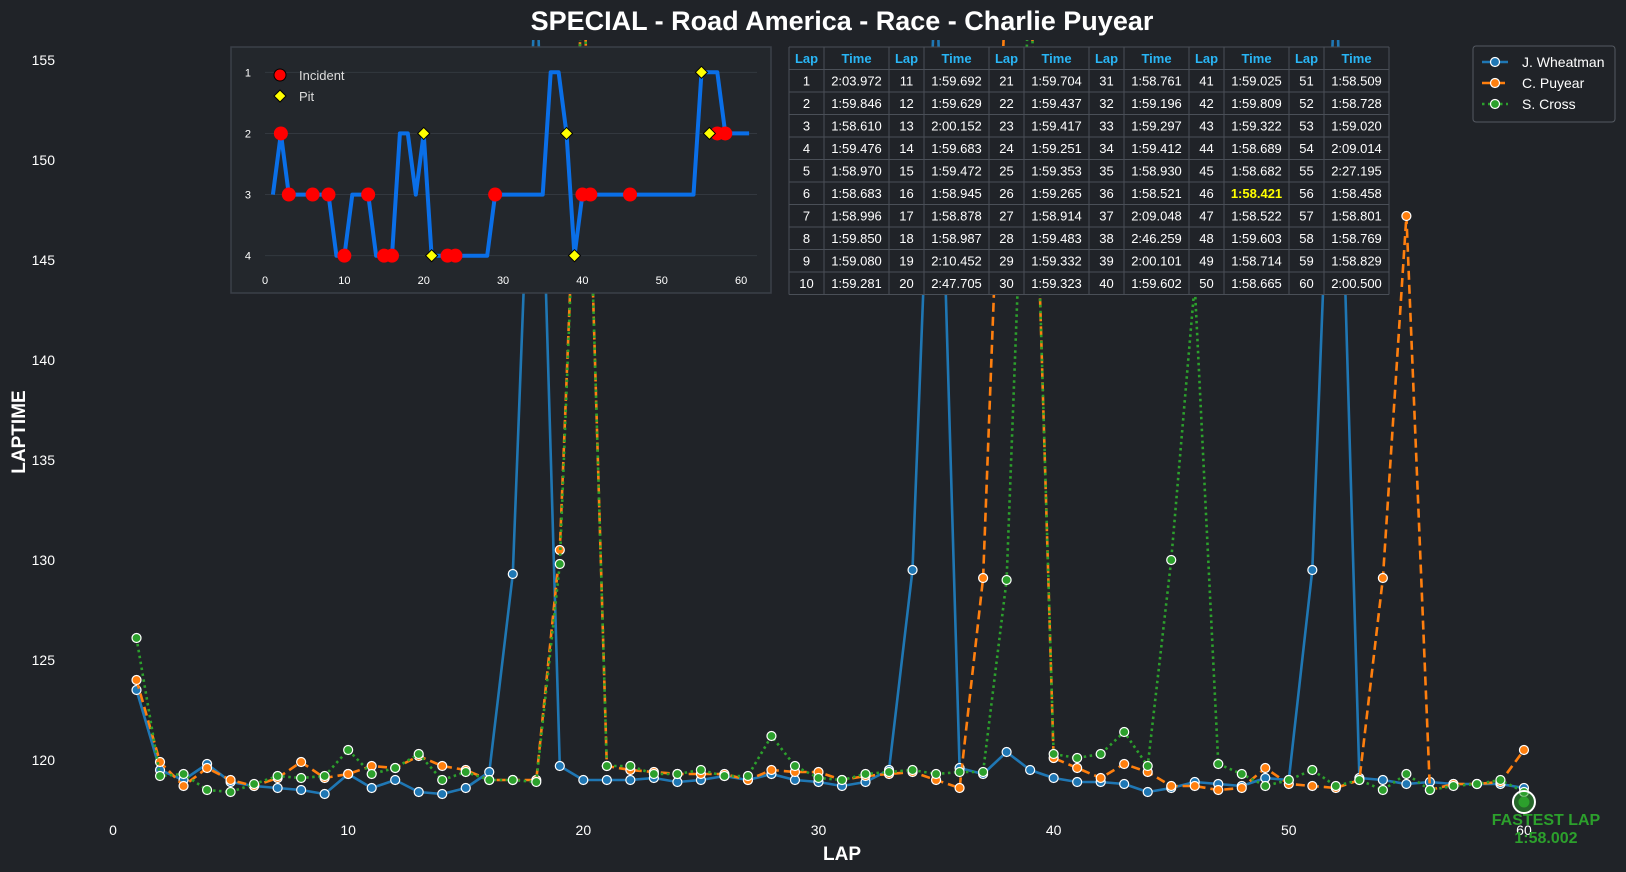  Describe the element at coordinates (1056, 261) in the screenshot. I see `table-cell-time: 1:59.332` at that location.